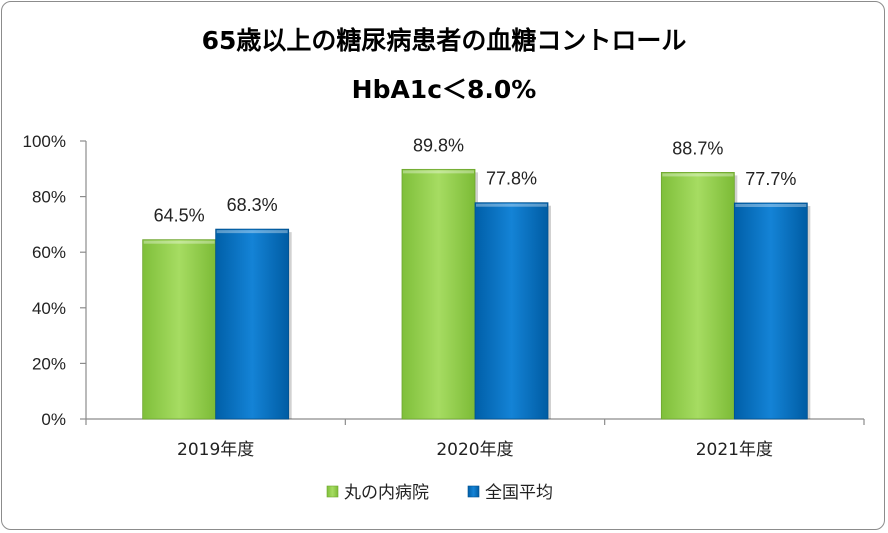 This screenshot has height=533, width=888. Describe the element at coordinates (44, 141) in the screenshot. I see `y-tick-label: 100%` at that location.